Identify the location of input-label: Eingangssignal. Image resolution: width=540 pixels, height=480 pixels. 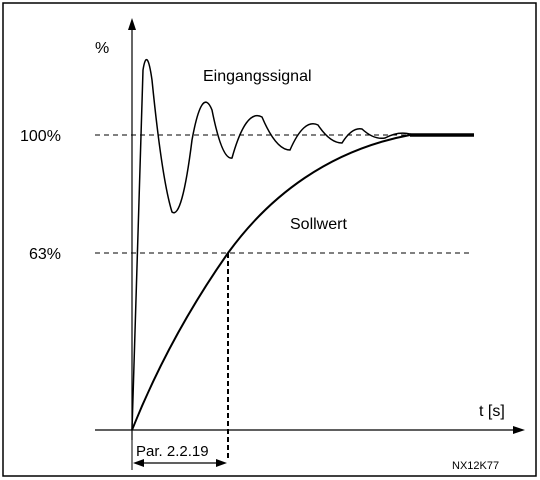
(257, 76).